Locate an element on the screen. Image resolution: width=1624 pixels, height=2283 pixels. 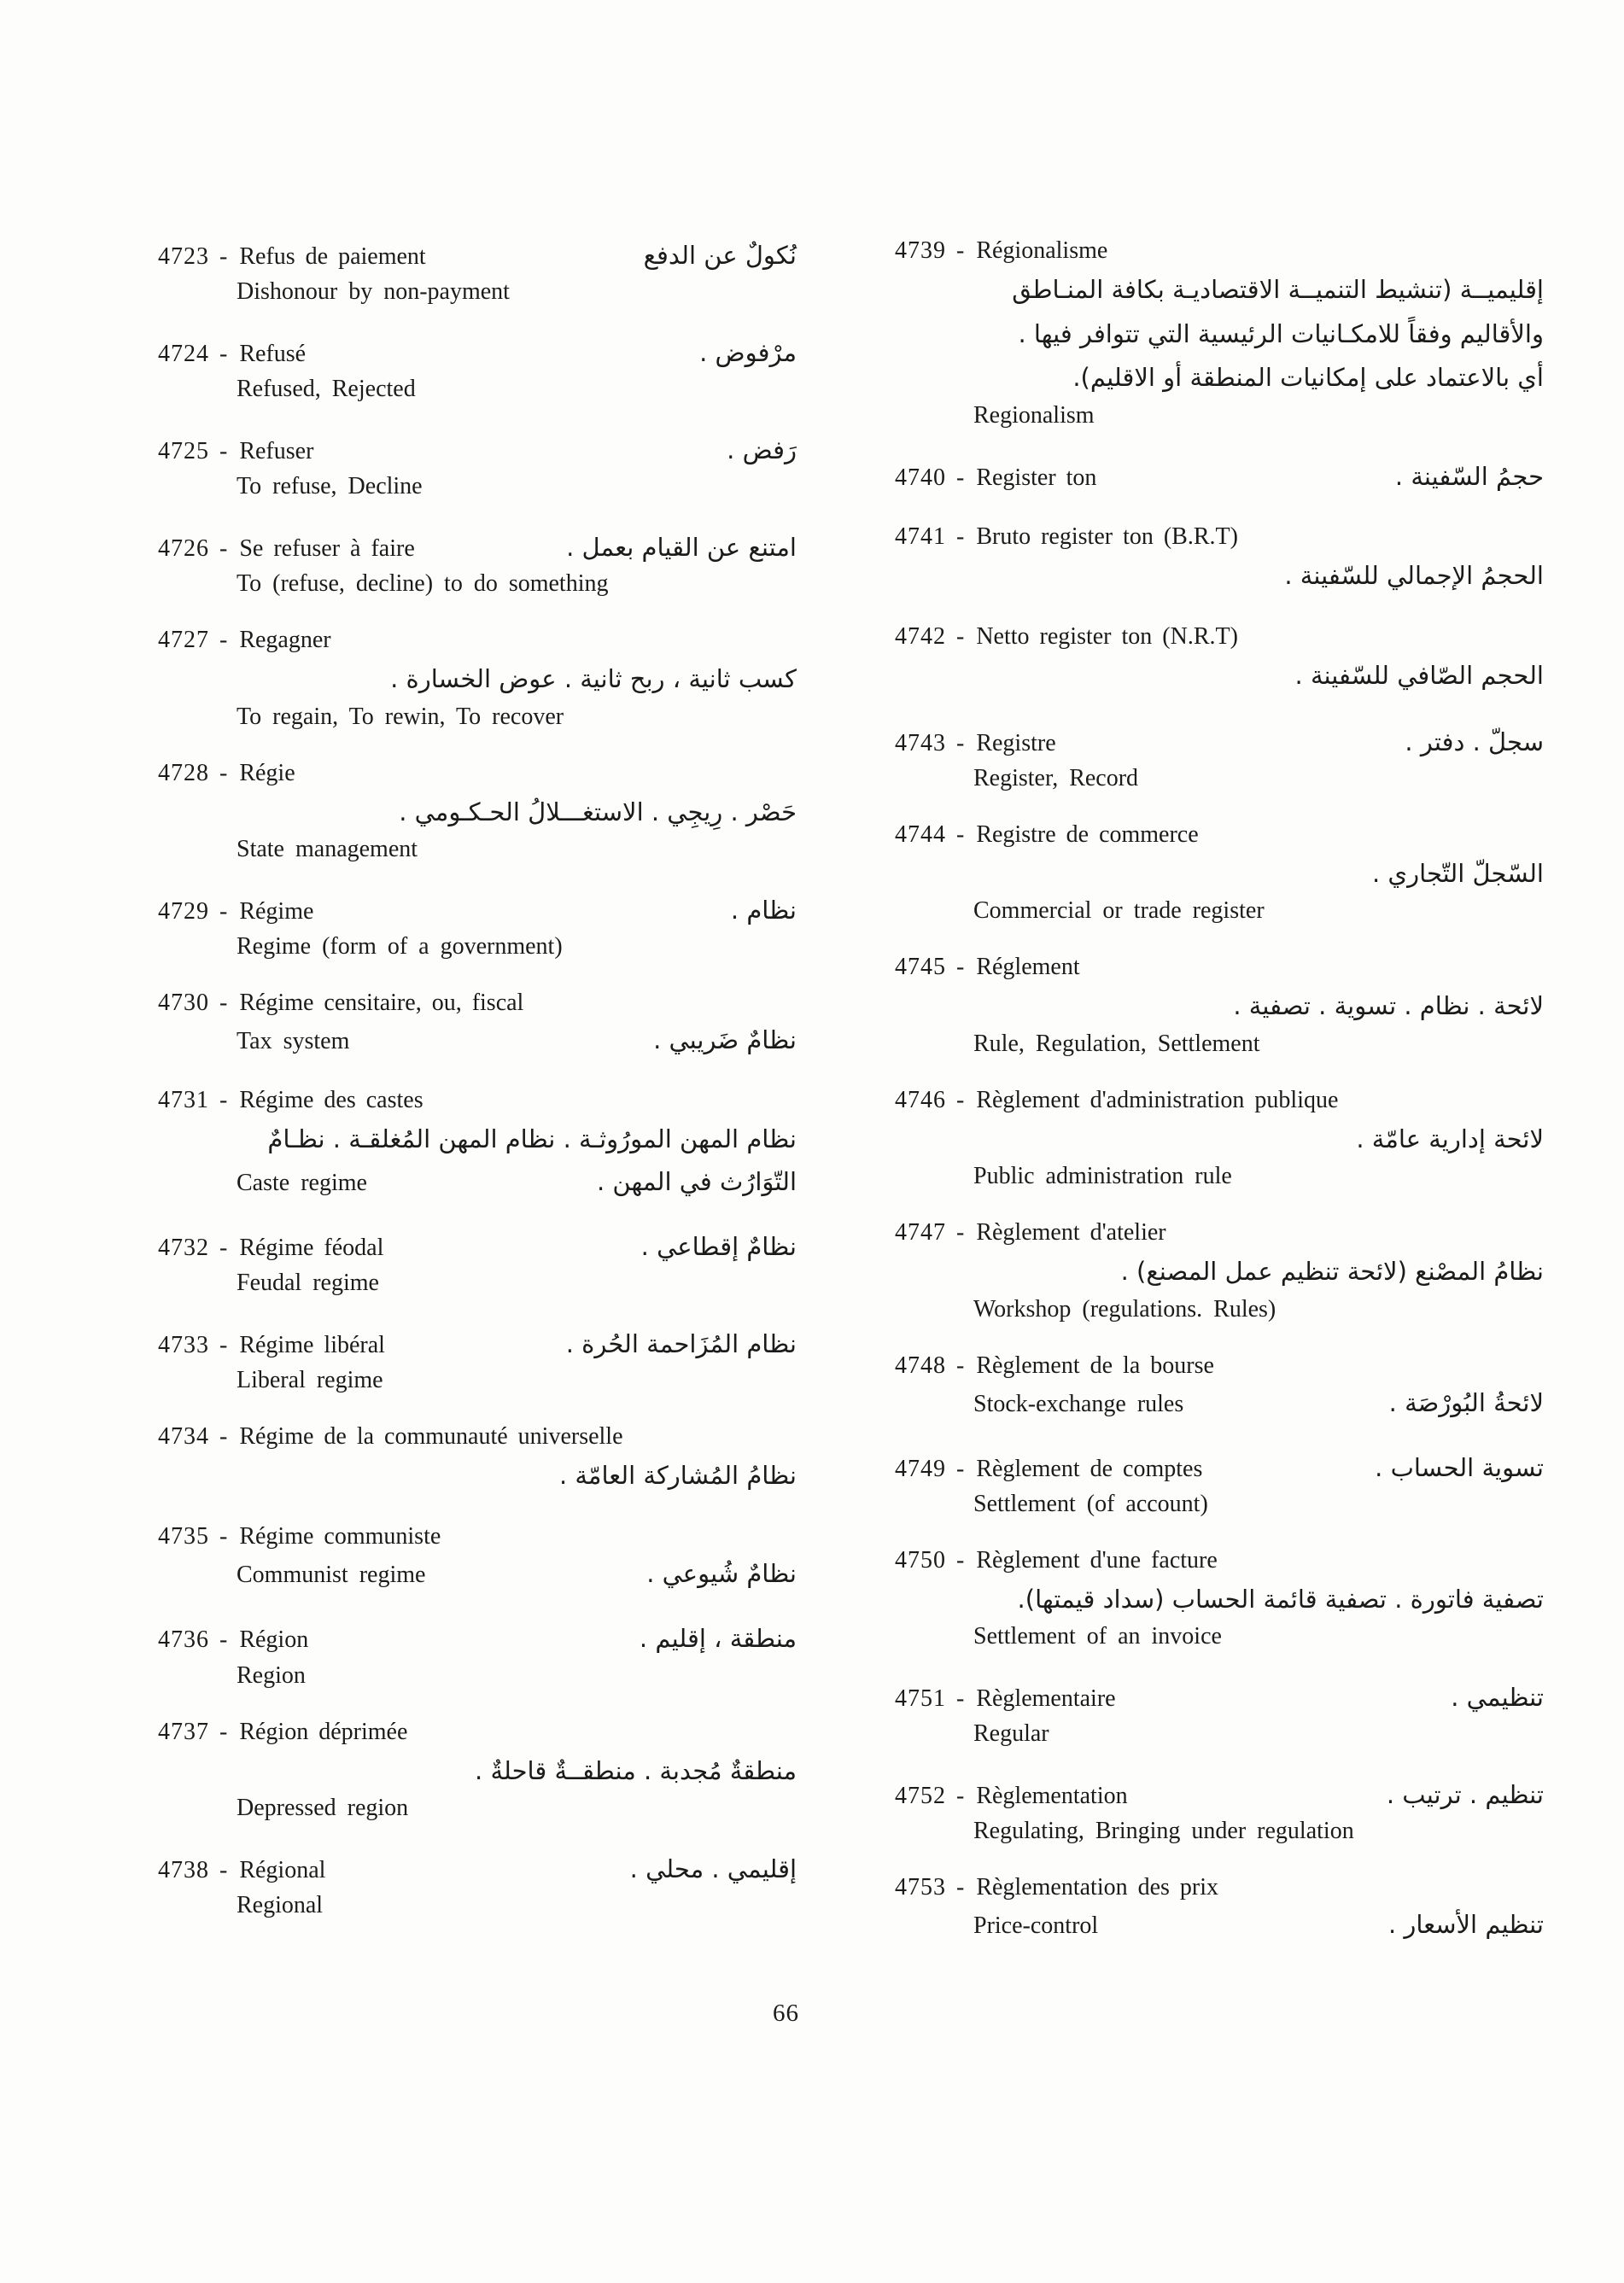
arabic-line: لائحة . نظام . تسوية . تصفية . is located at coordinates (1389, 1006).